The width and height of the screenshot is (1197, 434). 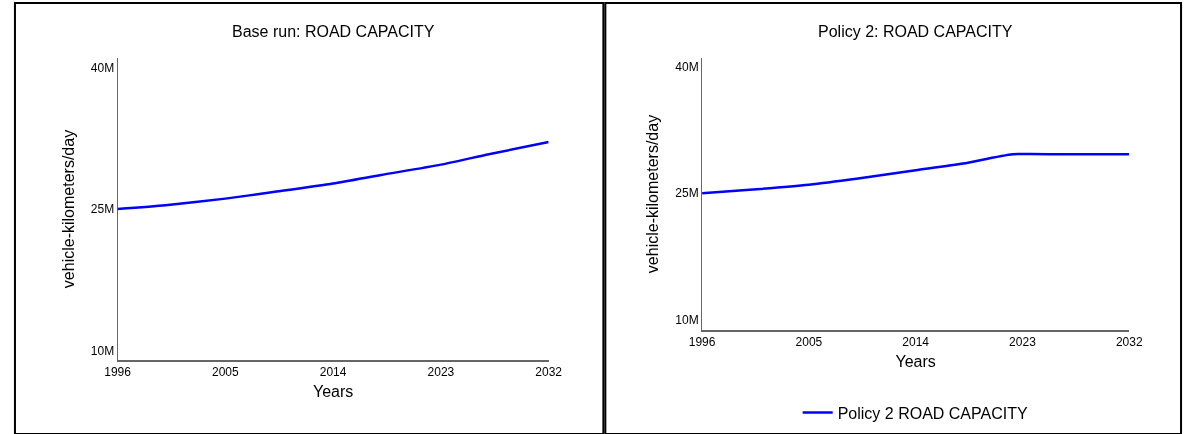 What do you see at coordinates (915, 31) in the screenshot?
I see `chart-title: Policy 2: ROAD CAPACITY` at bounding box center [915, 31].